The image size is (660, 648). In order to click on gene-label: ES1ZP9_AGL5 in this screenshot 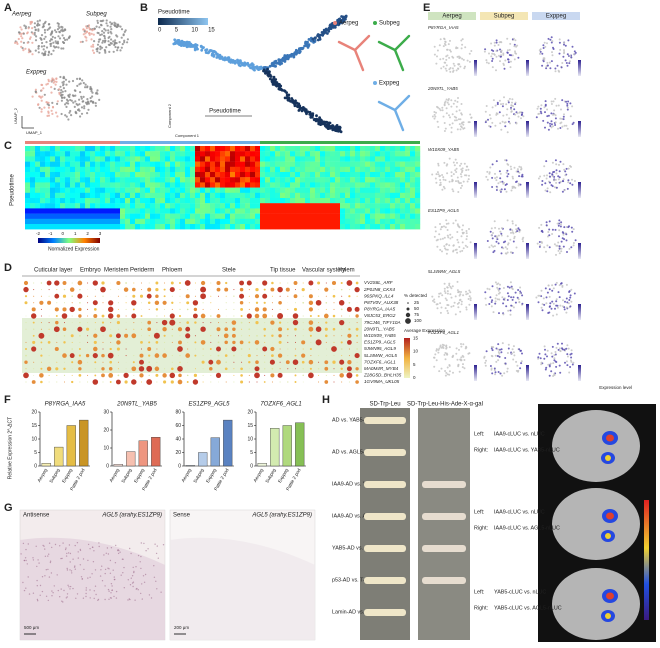, I will do `click(380, 342)`.